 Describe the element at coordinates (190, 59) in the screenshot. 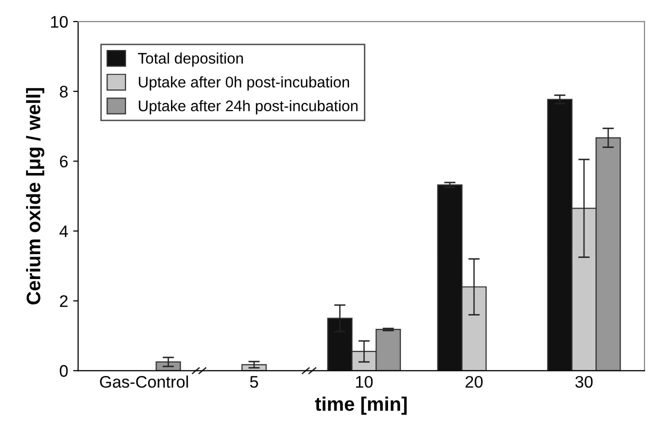

I see `legend-label: Total deposition` at that location.